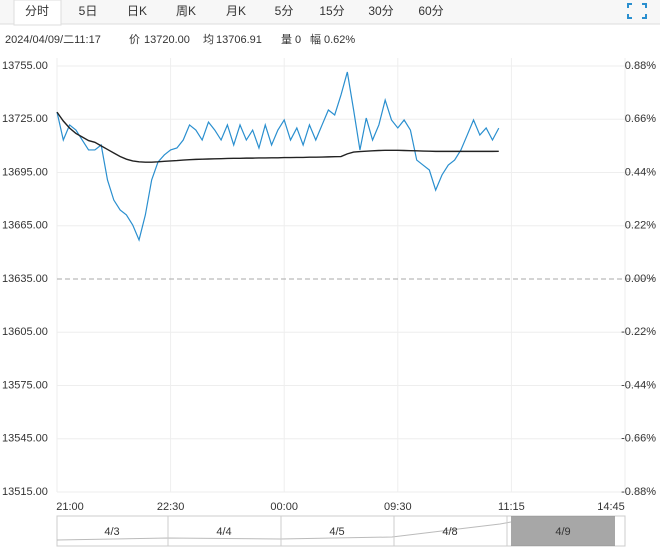  I want to click on tabs: 分时 5日 日K 周K 月K 5分 15分 30分 60分, so click(228, 13).